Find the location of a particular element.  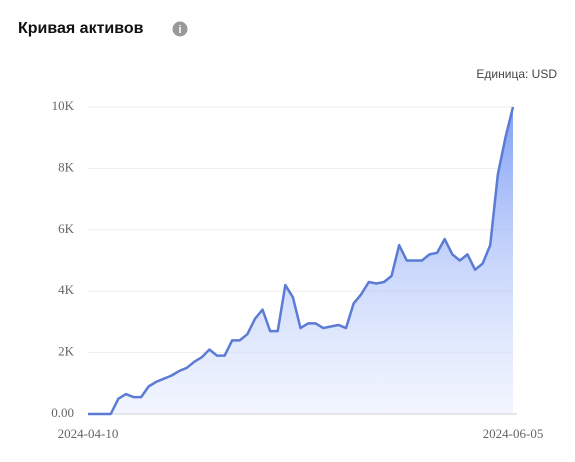

unit-label: Единица: USD is located at coordinates (516, 74).